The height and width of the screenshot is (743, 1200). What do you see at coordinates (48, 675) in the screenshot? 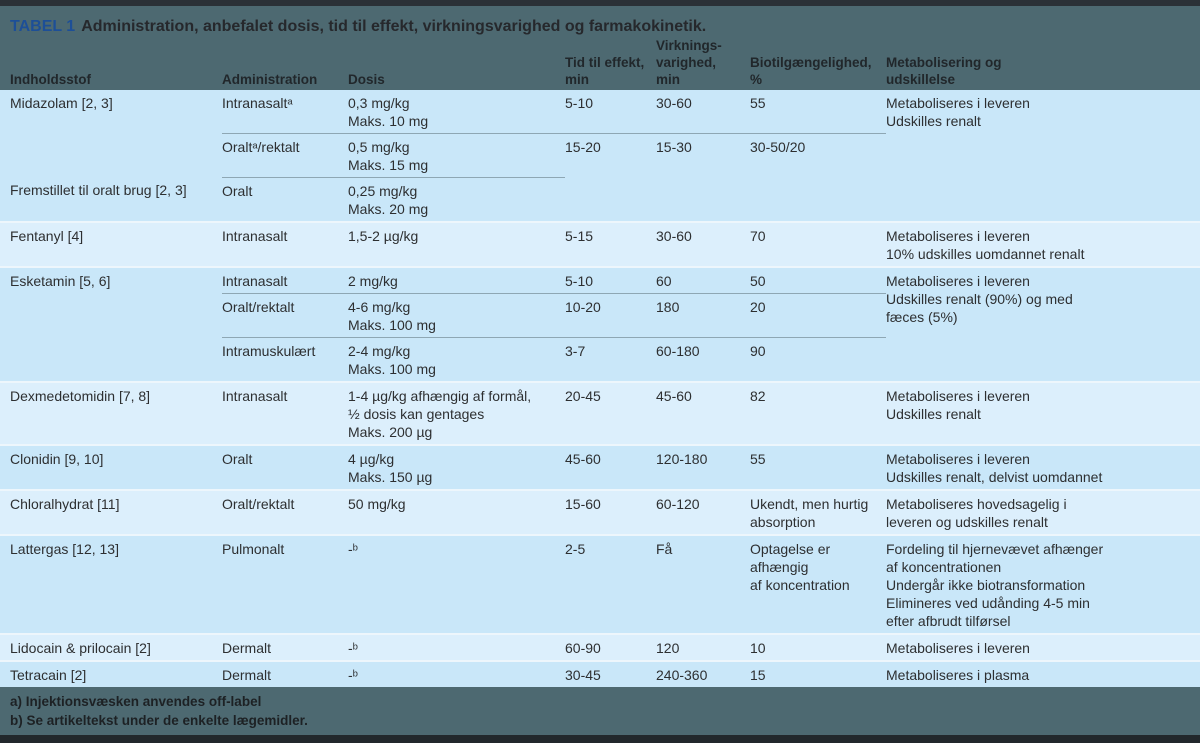
I see `cell-substance: Tetracain [2]` at bounding box center [48, 675].